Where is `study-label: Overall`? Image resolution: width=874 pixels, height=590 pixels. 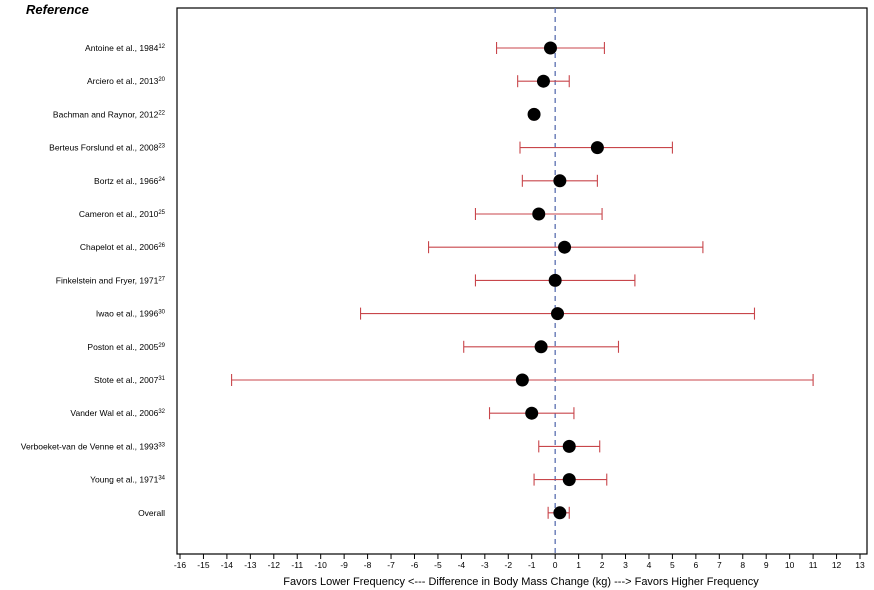 study-label: Overall is located at coordinates (151, 513).